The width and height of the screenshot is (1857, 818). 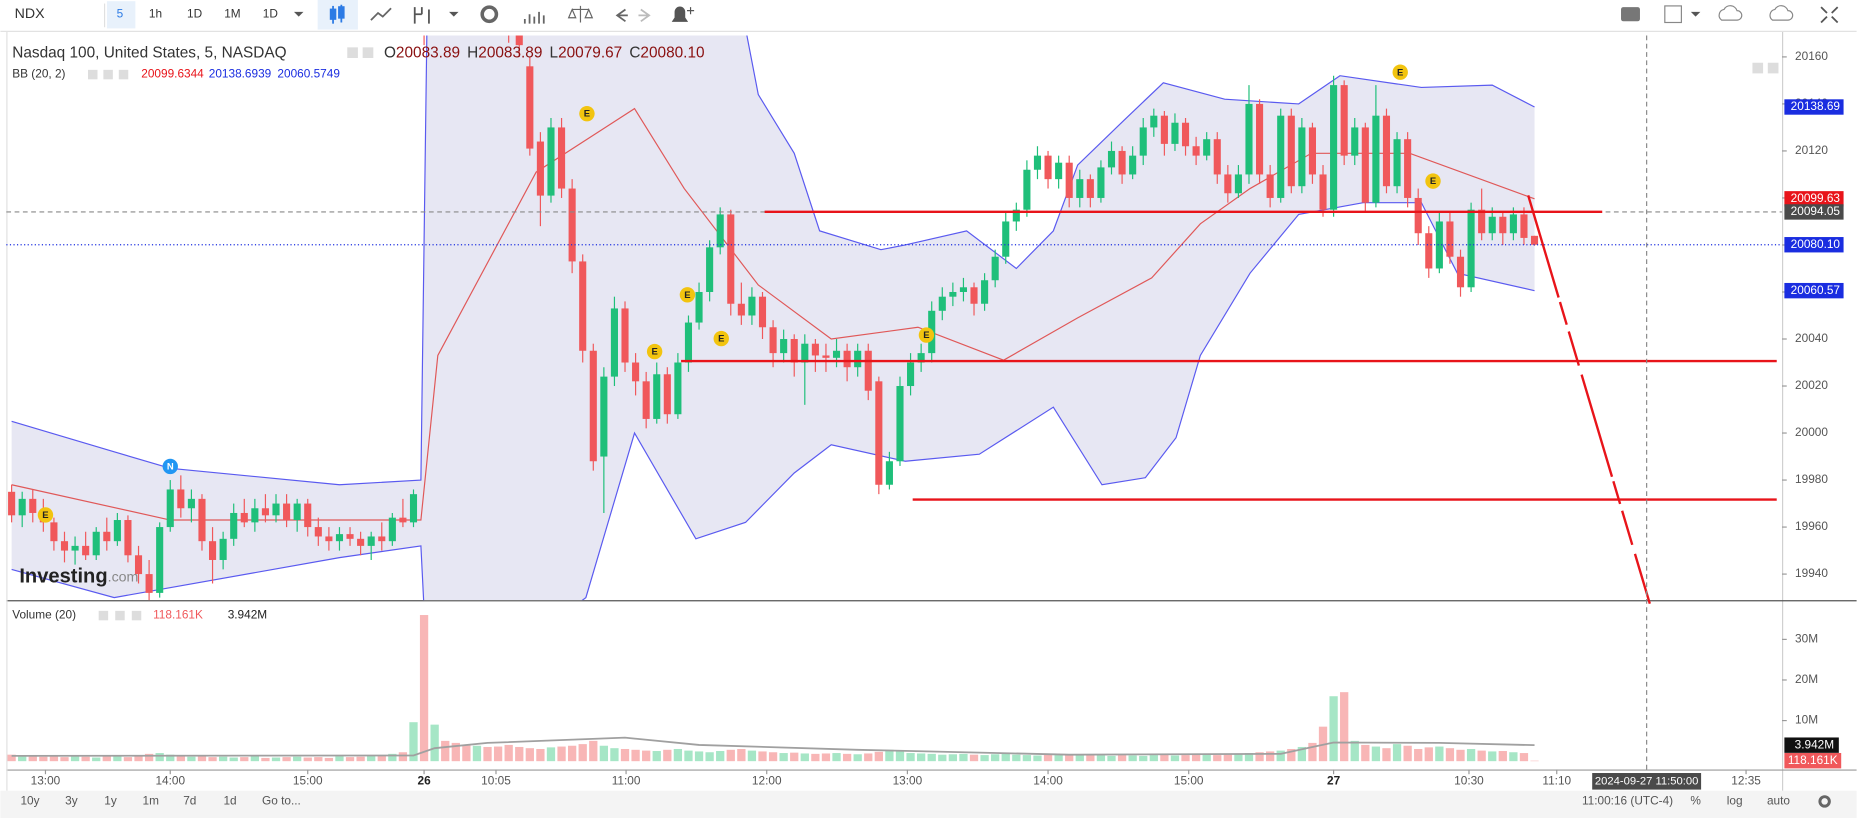 What do you see at coordinates (1695, 14) in the screenshot?
I see `layout-dropdown` at bounding box center [1695, 14].